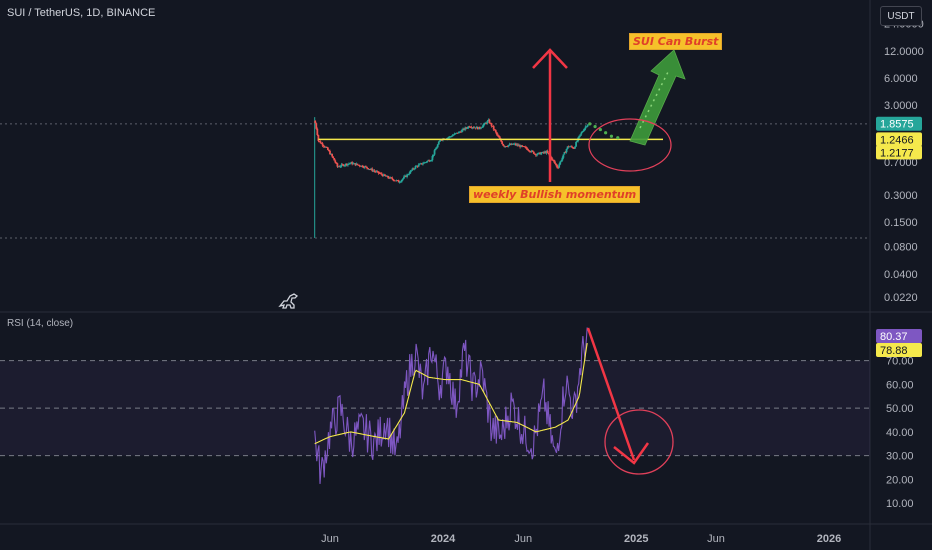 The width and height of the screenshot is (932, 550). I want to click on symbol-header: SUI / TetherUS, 1D, BINANCE, so click(81, 13).